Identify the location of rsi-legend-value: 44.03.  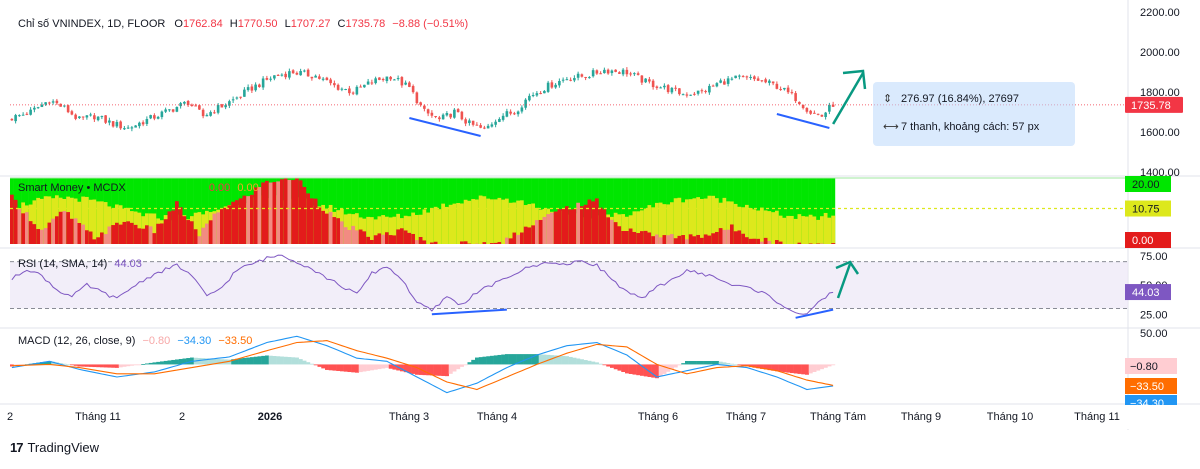
(128, 264).